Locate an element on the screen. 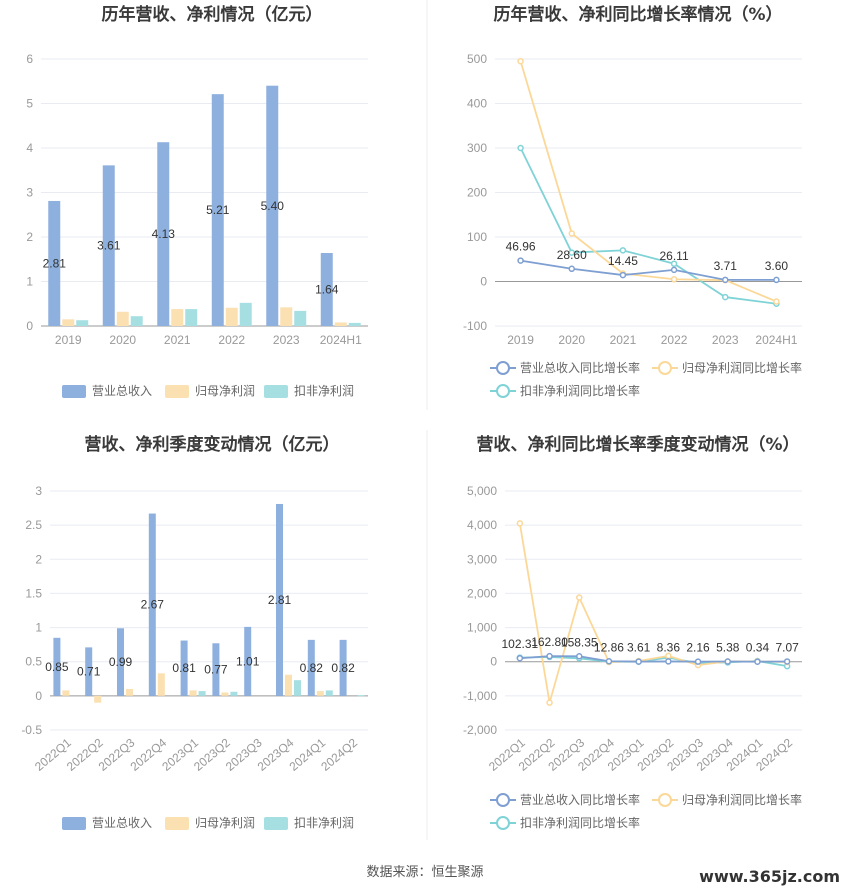 Image resolution: width=850 pixels, height=891 pixels. y-tick-label: 400 is located at coordinates (477, 104).